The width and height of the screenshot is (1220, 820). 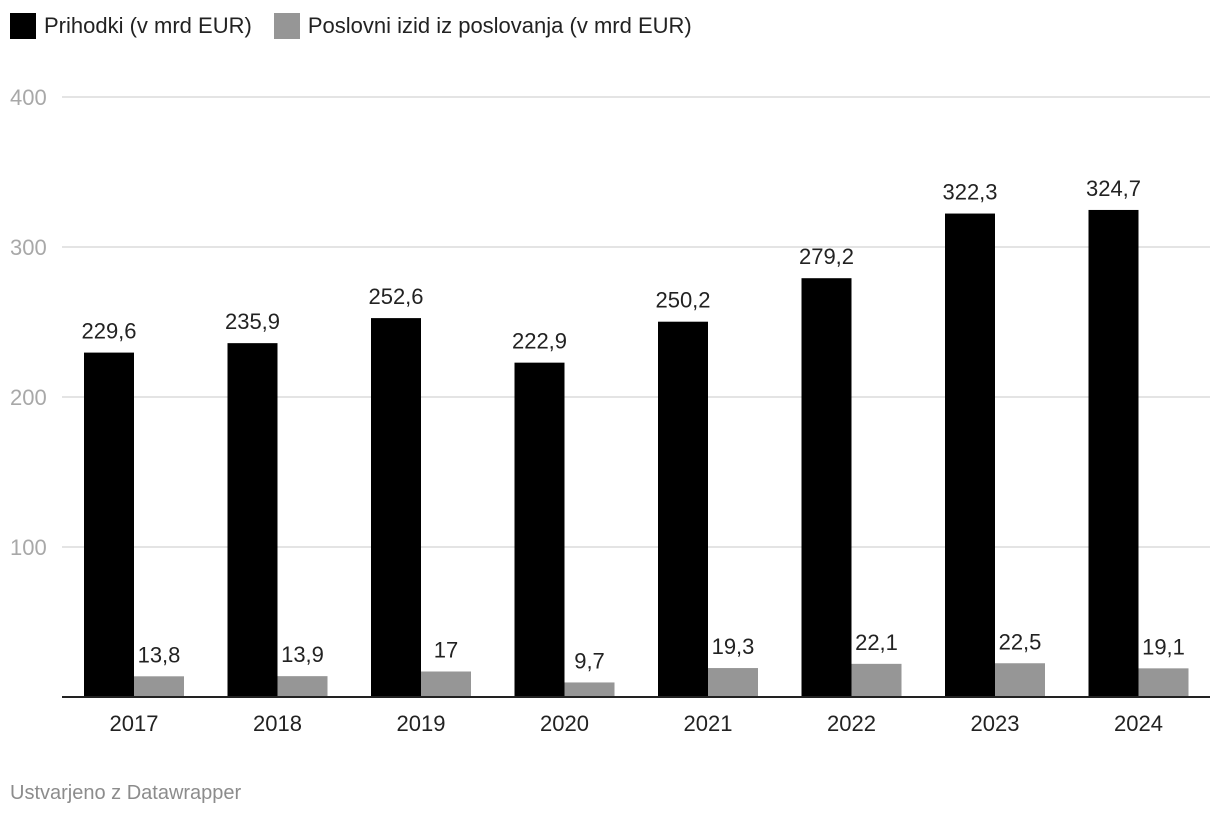 What do you see at coordinates (252, 321) in the screenshot?
I see `data-label-prihodki: 235,9` at bounding box center [252, 321].